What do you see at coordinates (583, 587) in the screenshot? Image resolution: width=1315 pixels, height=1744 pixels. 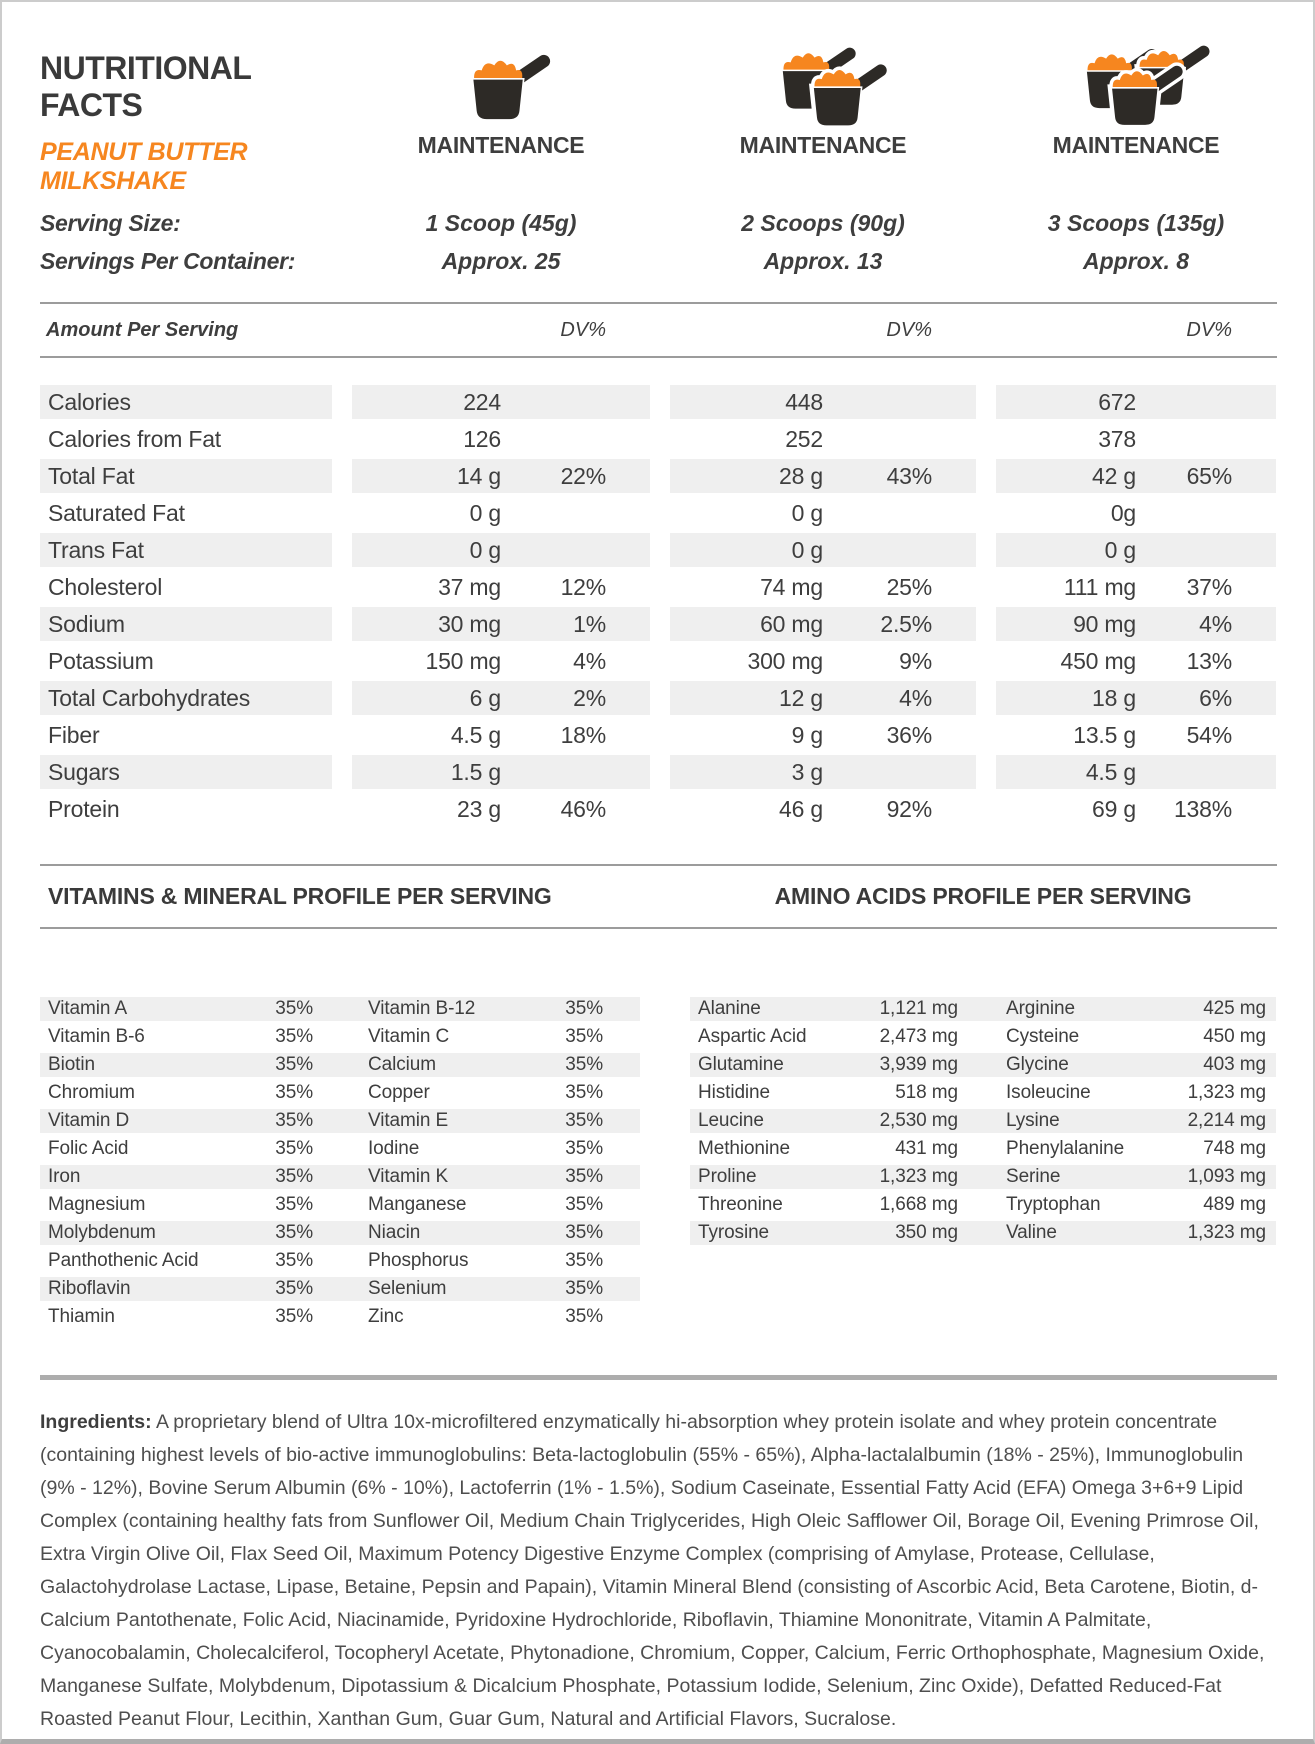 I see `dv-value: 12%` at bounding box center [583, 587].